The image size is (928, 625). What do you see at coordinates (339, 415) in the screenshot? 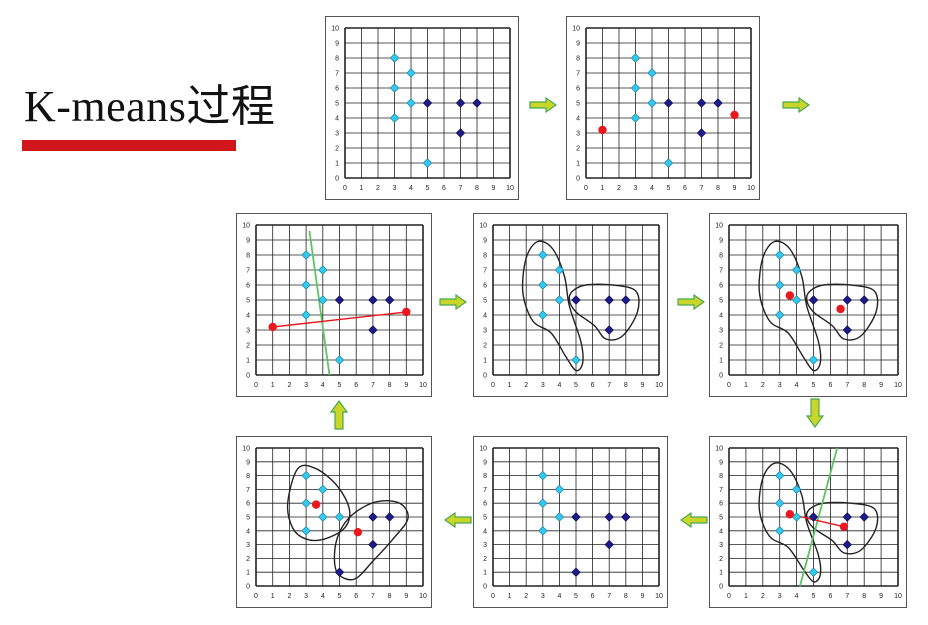
I see `flow-arrow-up` at bounding box center [339, 415].